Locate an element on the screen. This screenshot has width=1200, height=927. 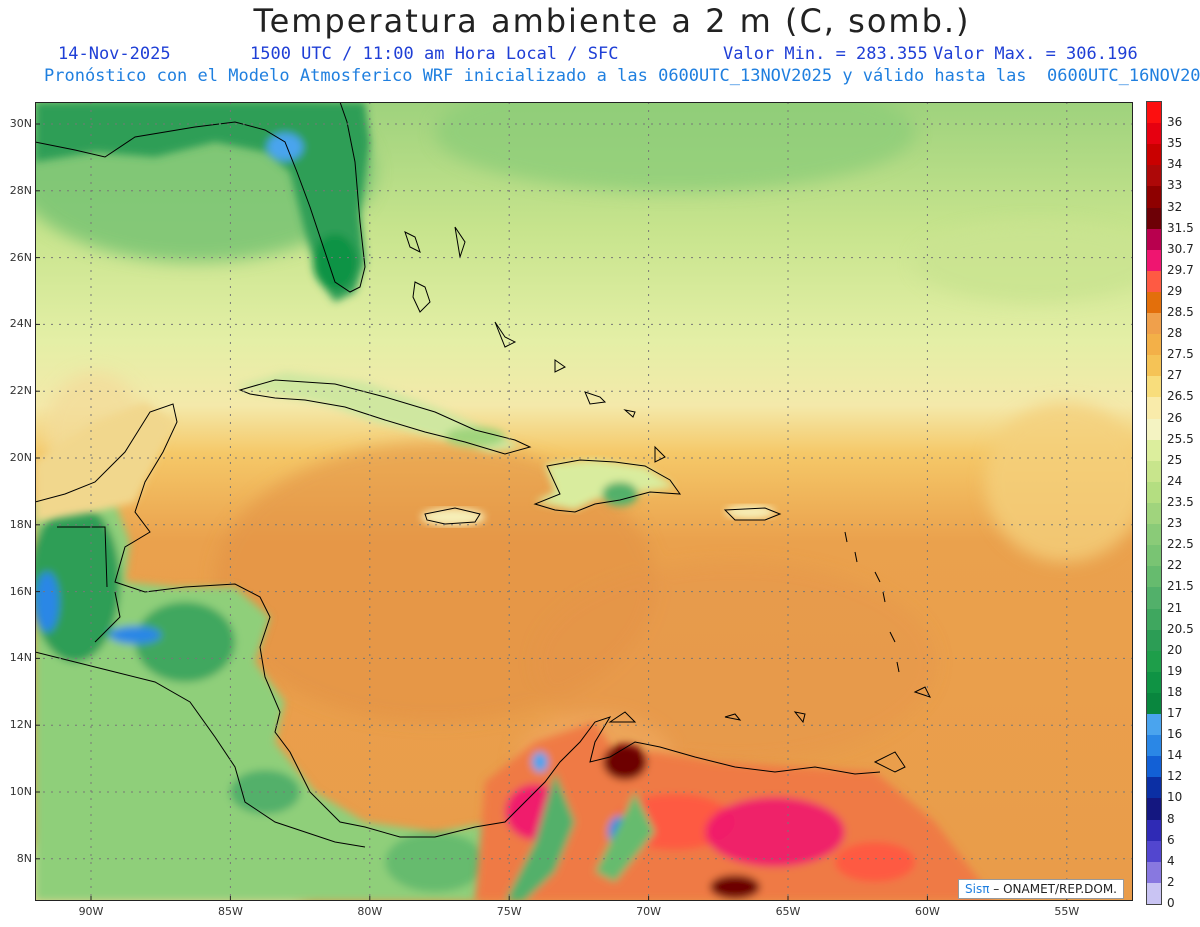
jamaica-land is located at coordinates (453, 517).